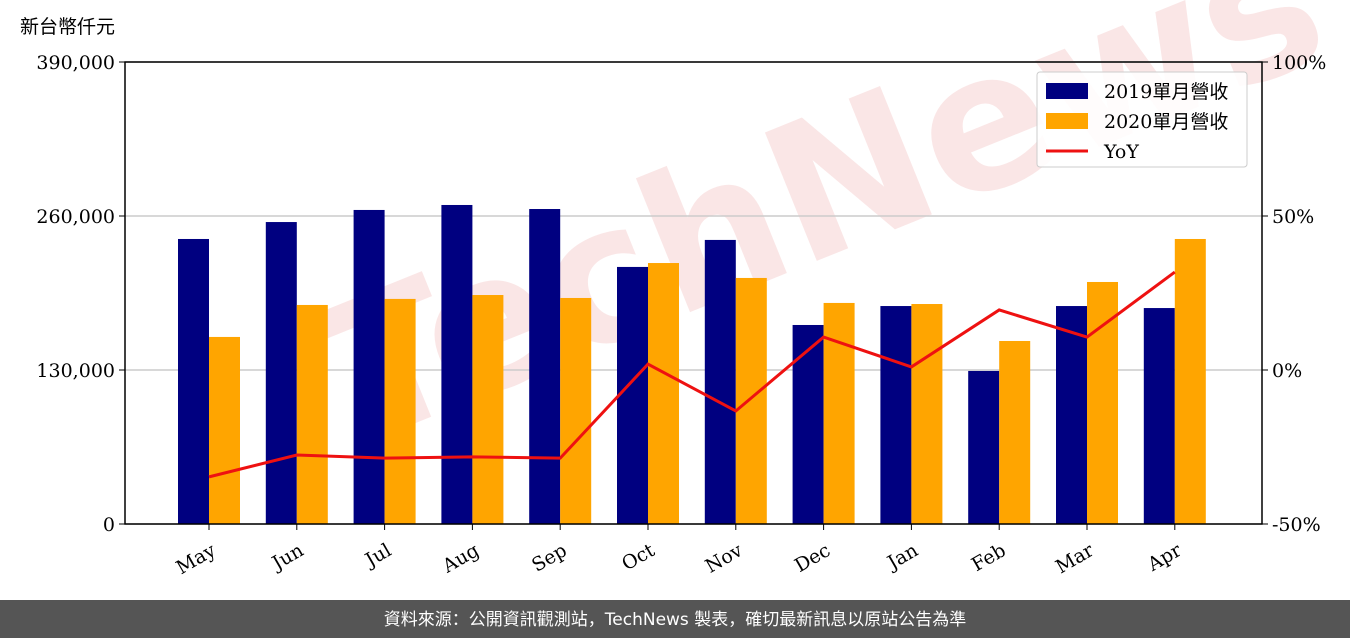 The height and width of the screenshot is (642, 1350). I want to click on x-tick-label: Apr, so click(1164, 557).